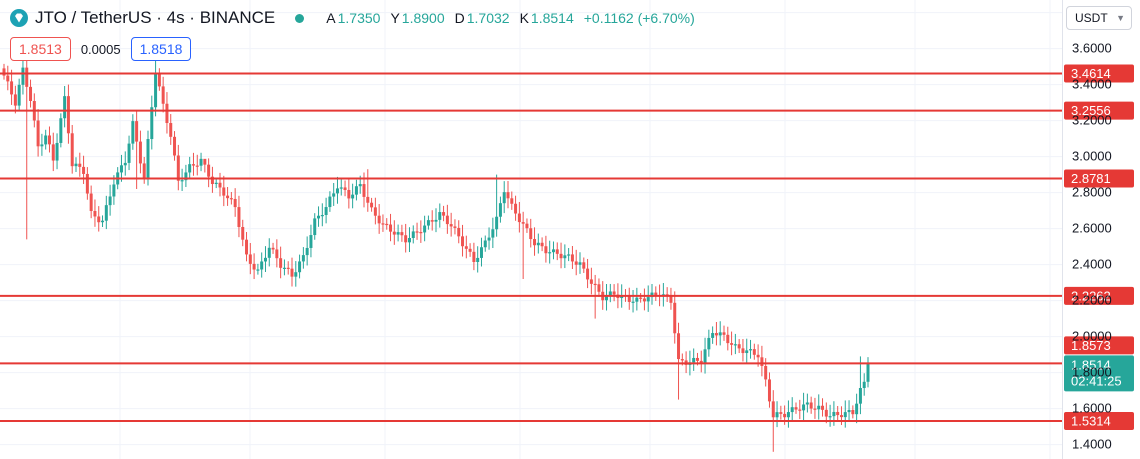  Describe the element at coordinates (1092, 84) in the screenshot. I see `price-tick-label: 3.4000` at that location.